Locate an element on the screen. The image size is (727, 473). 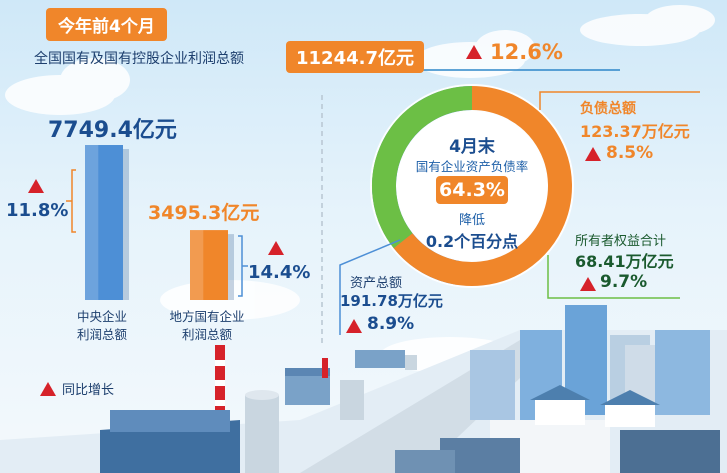
assets-growth-arrow is located at coordinates (354, 327).